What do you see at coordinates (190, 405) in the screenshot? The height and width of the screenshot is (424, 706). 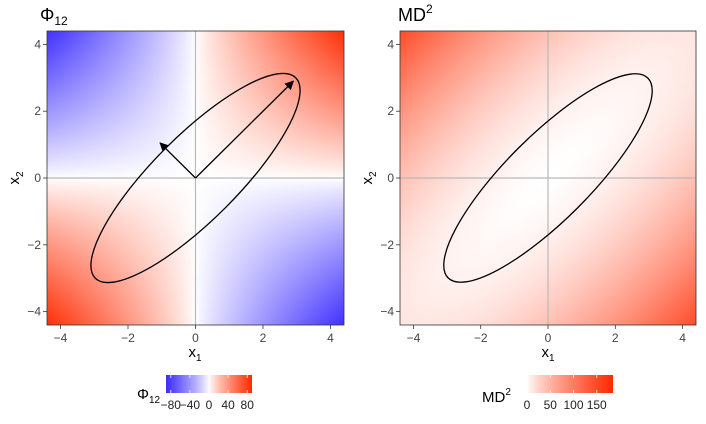 I see `legend-tick-label: −40` at bounding box center [190, 405].